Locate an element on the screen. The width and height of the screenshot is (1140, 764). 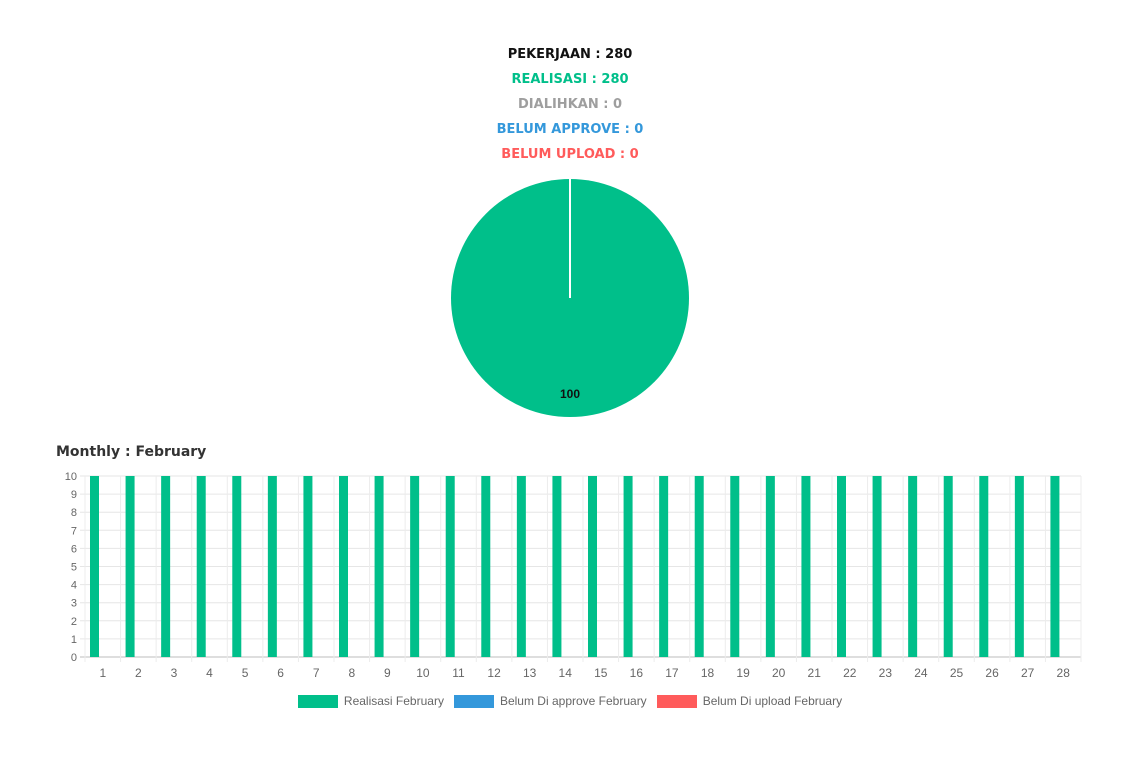
x-tick-label: 13 is located at coordinates (530, 673).